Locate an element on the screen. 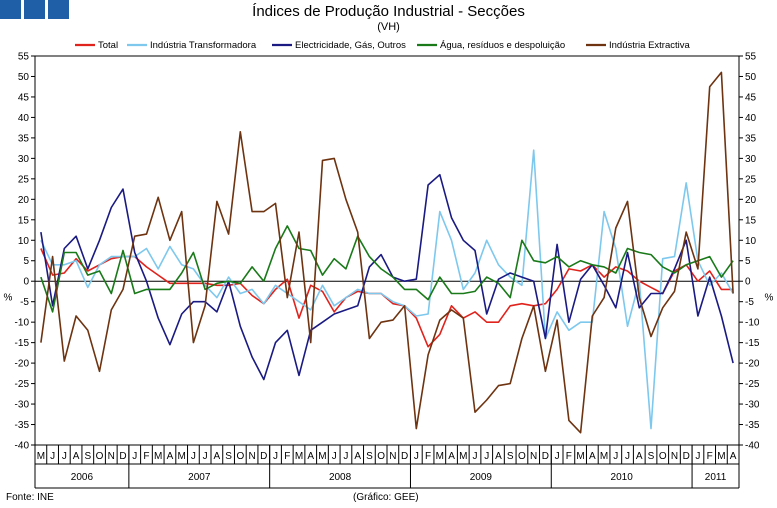 The image size is (777, 508). y-tick-label-right: 50 is located at coordinates (751, 77).